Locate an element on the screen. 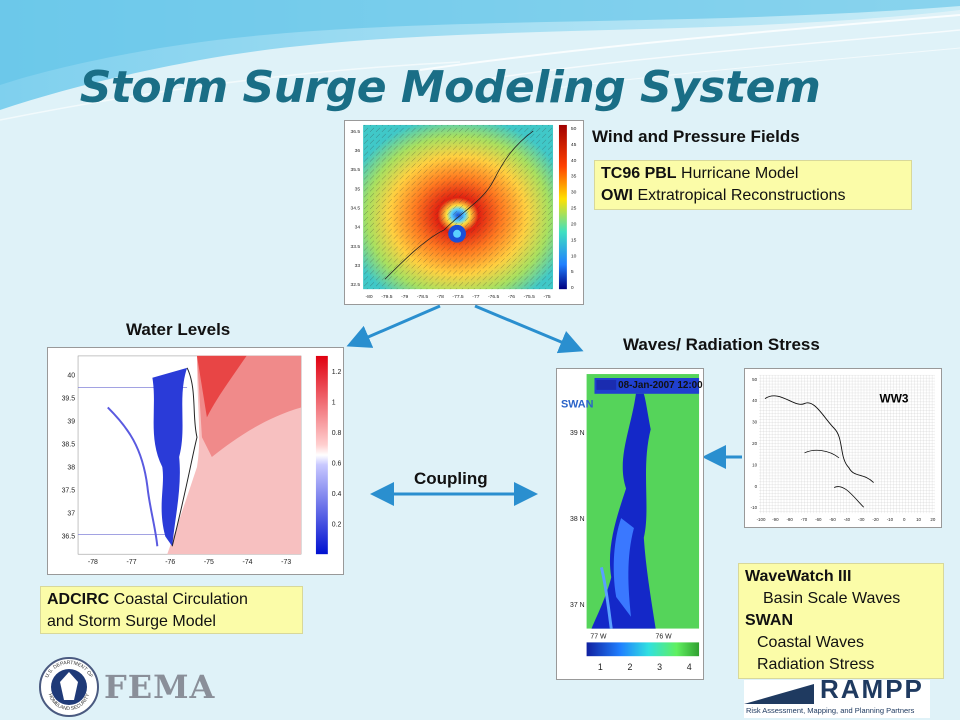  tick-label: -73 is located at coordinates (286, 562).